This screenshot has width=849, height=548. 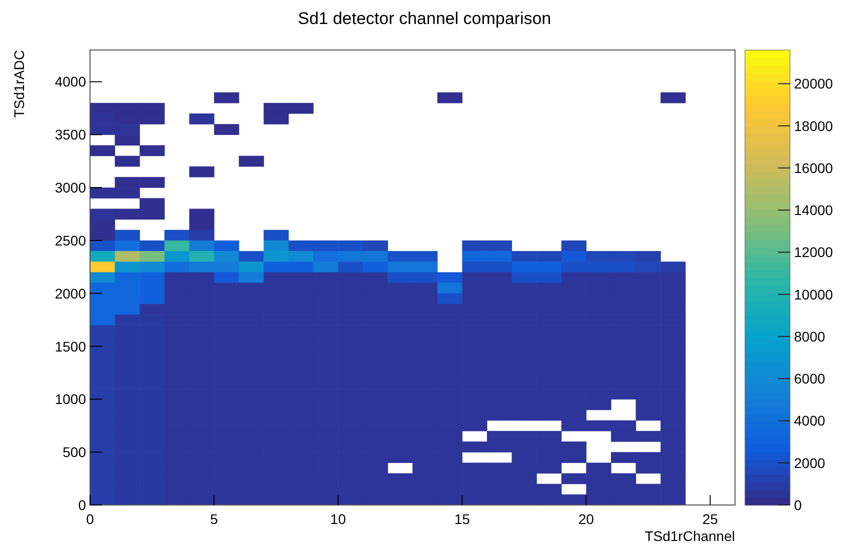 What do you see at coordinates (74, 452) in the screenshot?
I see `y-tick-label: 500` at bounding box center [74, 452].